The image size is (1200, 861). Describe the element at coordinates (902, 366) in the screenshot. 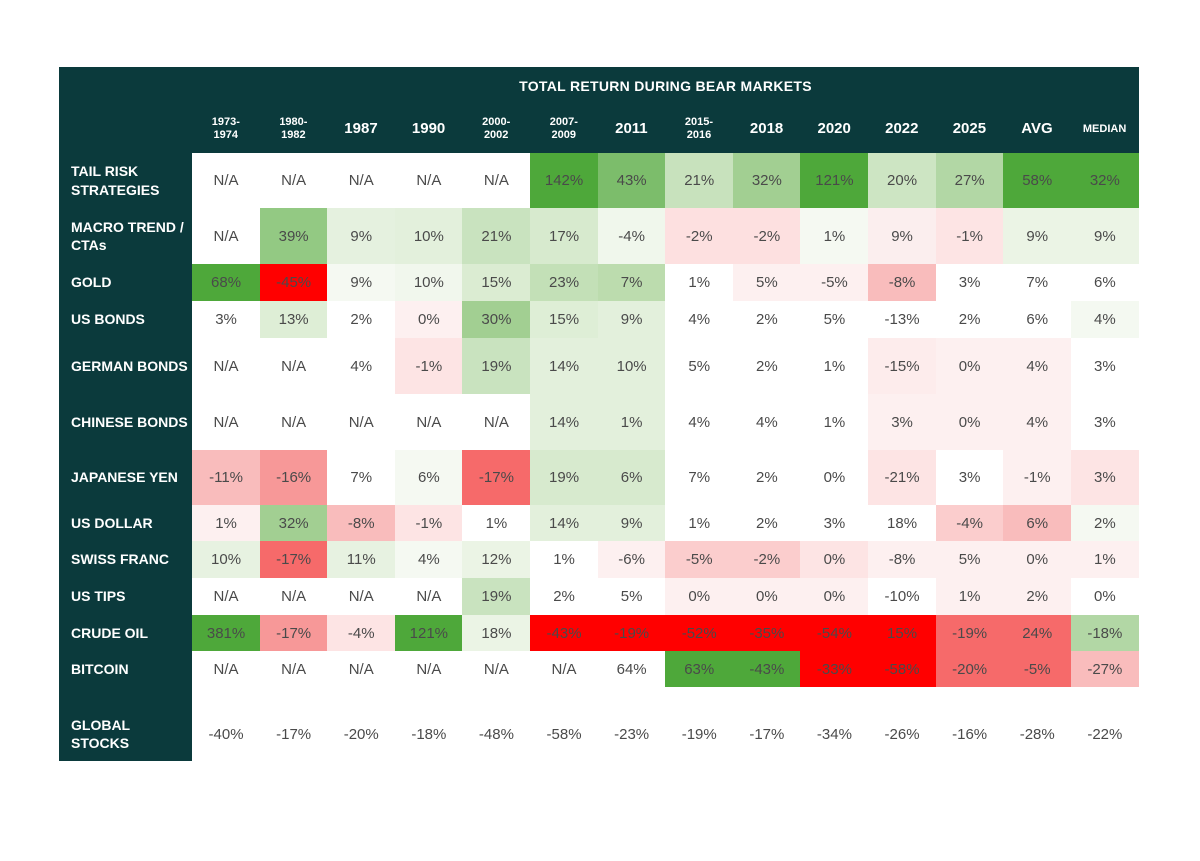

I see `heatmap-cell: -15%` at that location.